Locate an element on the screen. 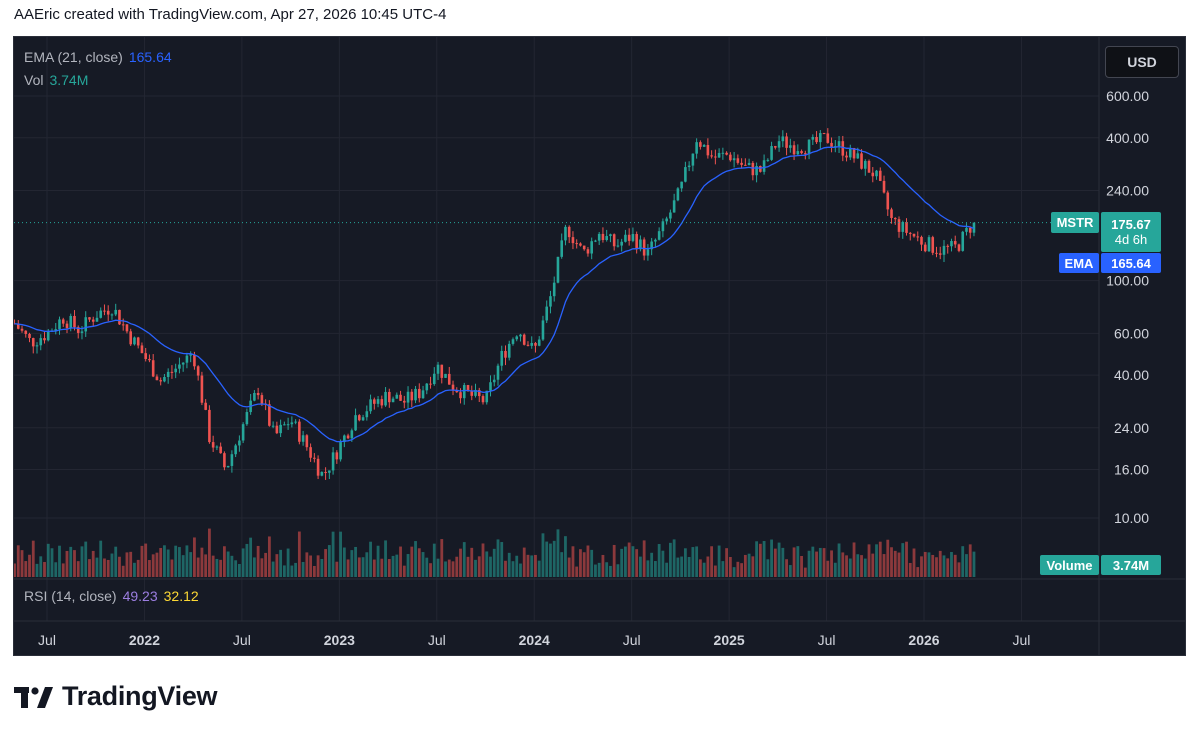 This screenshot has width=1200, height=736. tradingview-brand: TradingView is located at coordinates (116, 696).